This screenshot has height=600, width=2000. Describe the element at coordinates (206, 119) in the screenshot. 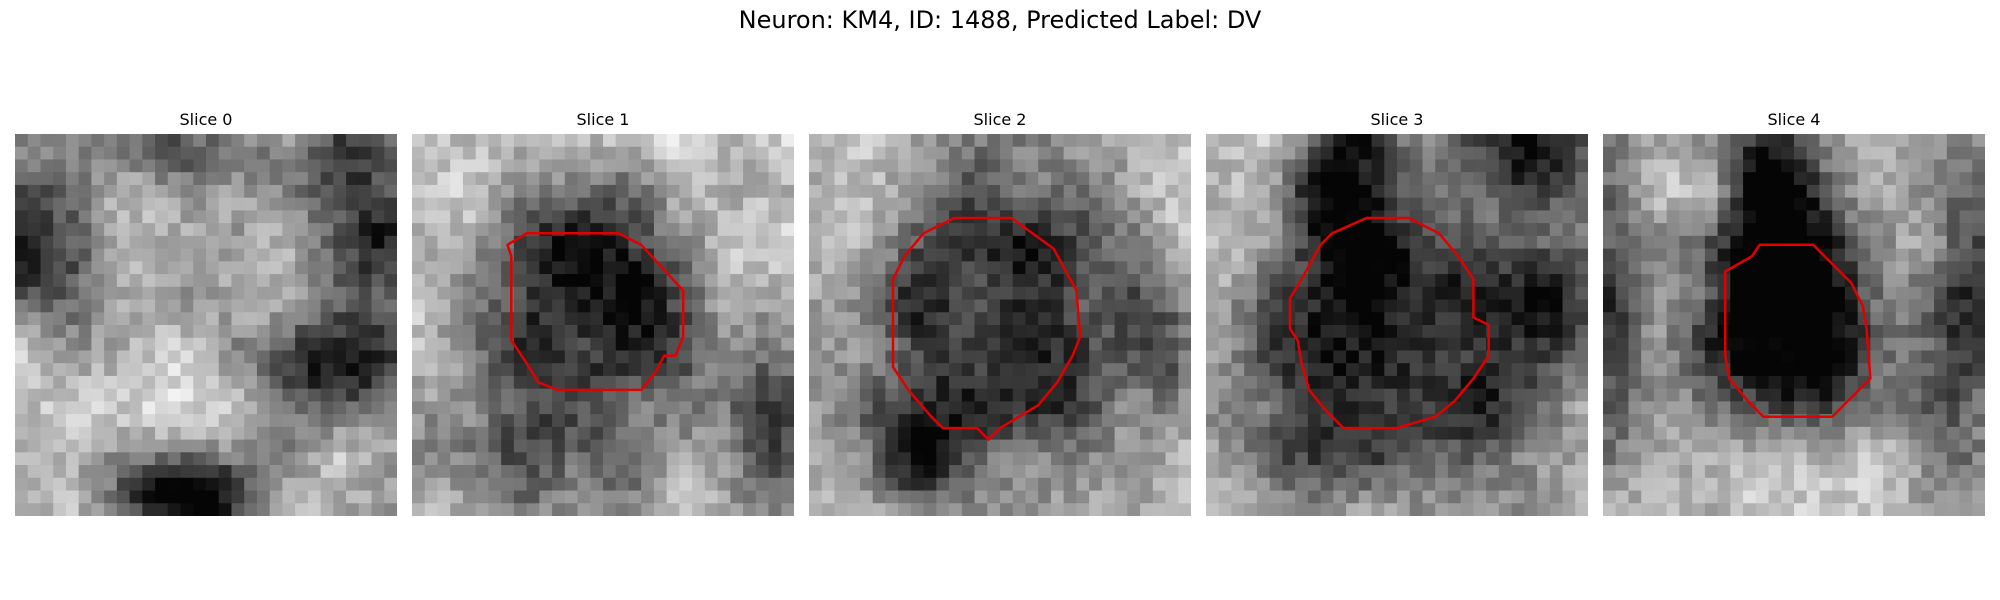

I see `slice-title: Slice 0` at that location.